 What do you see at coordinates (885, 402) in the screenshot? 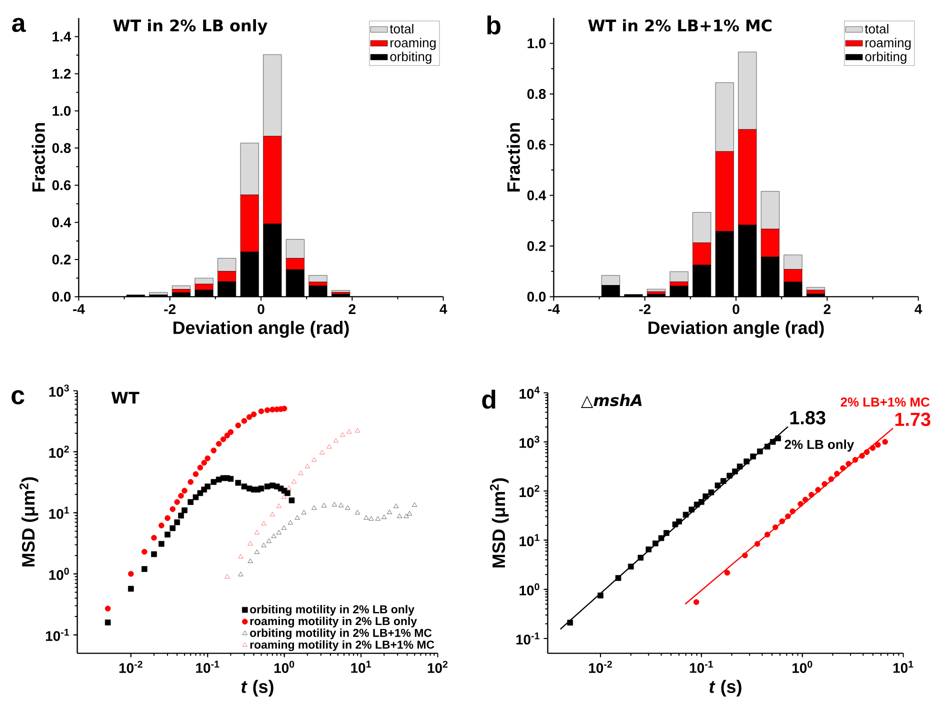
I see `text: 2% LB+1% MC` at bounding box center [885, 402].